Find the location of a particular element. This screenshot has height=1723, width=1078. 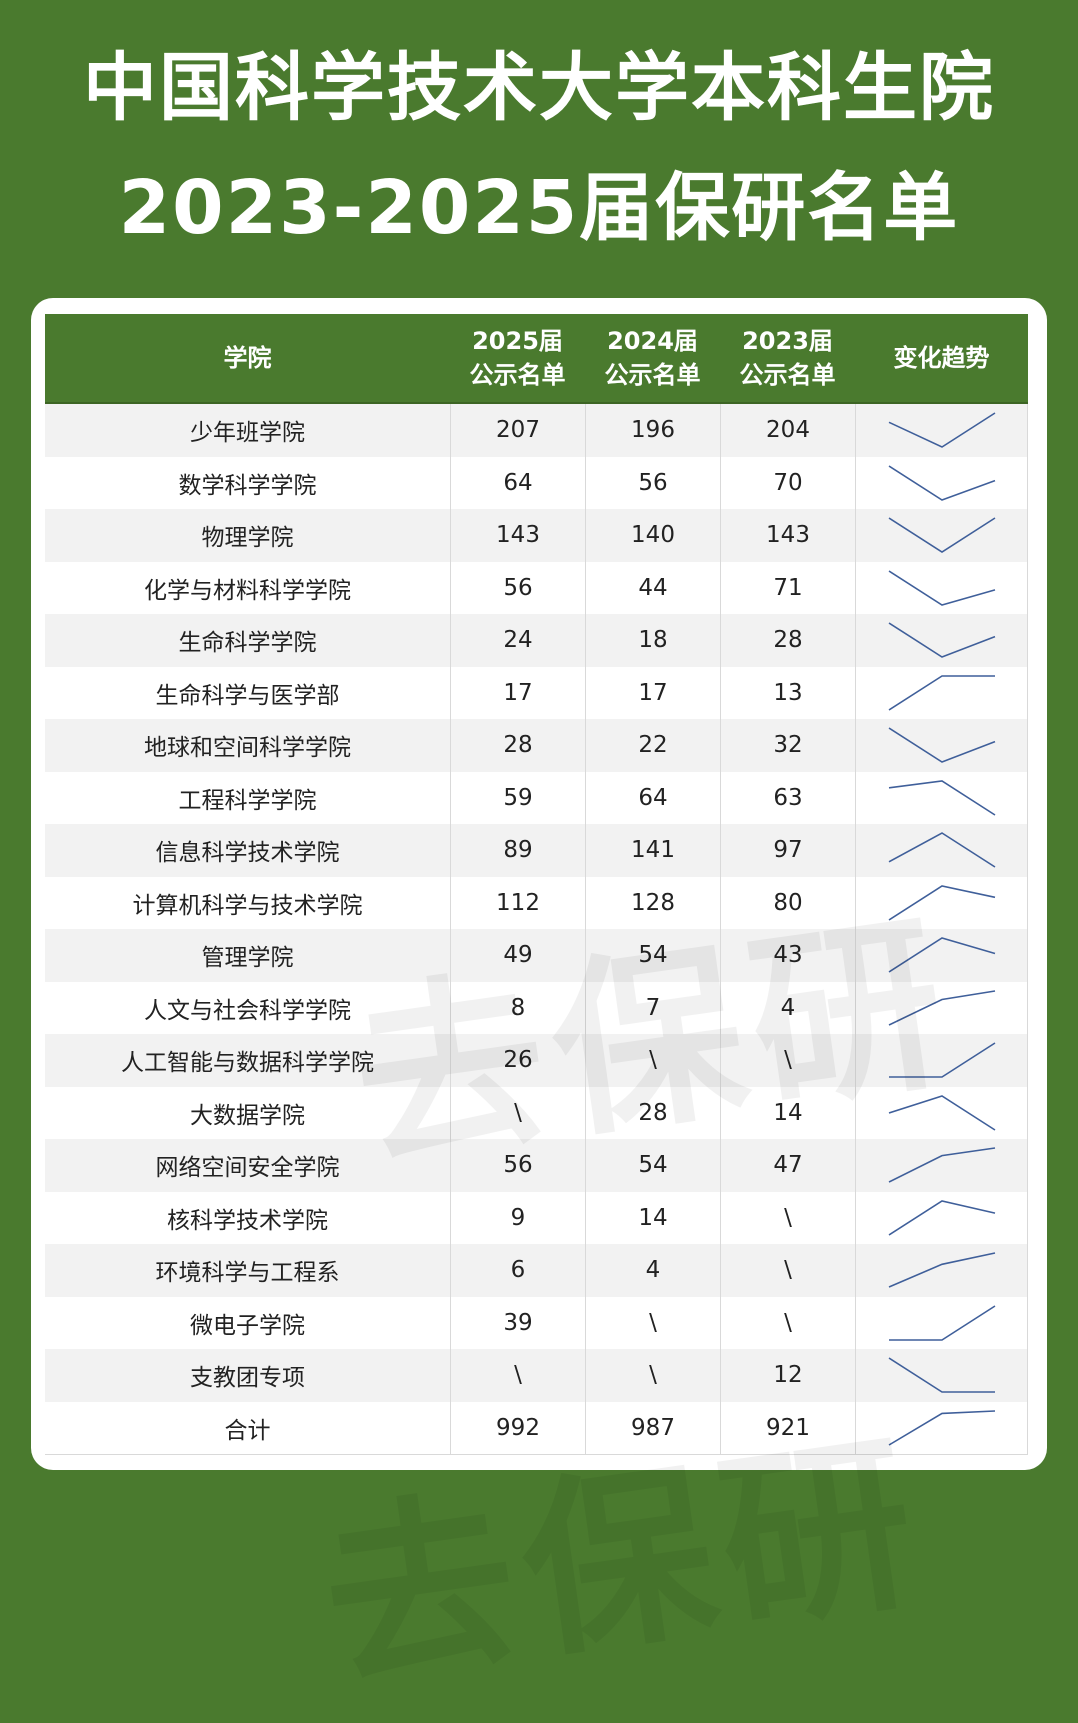

table-row: 微电子学院 39 \ \ is located at coordinates (536, 1322).